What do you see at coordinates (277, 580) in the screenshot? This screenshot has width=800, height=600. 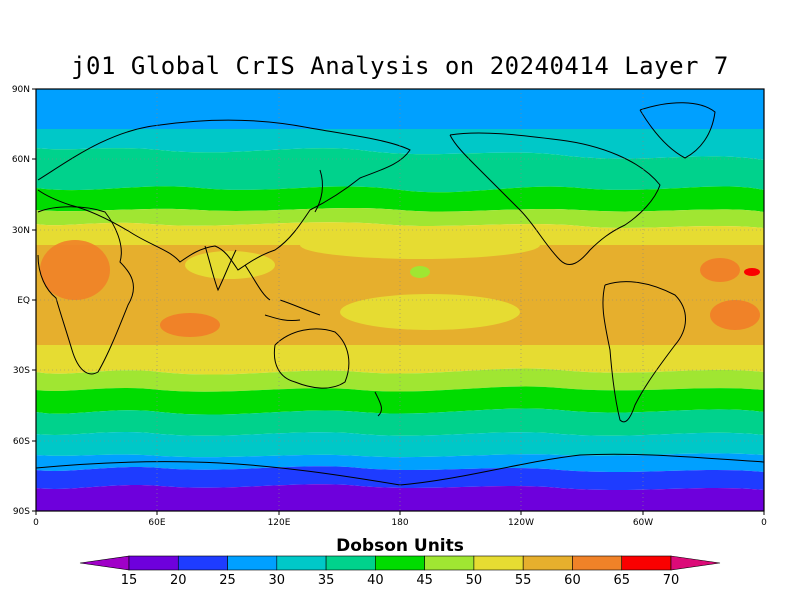 I see `colorbar-label: 30` at bounding box center [277, 580].